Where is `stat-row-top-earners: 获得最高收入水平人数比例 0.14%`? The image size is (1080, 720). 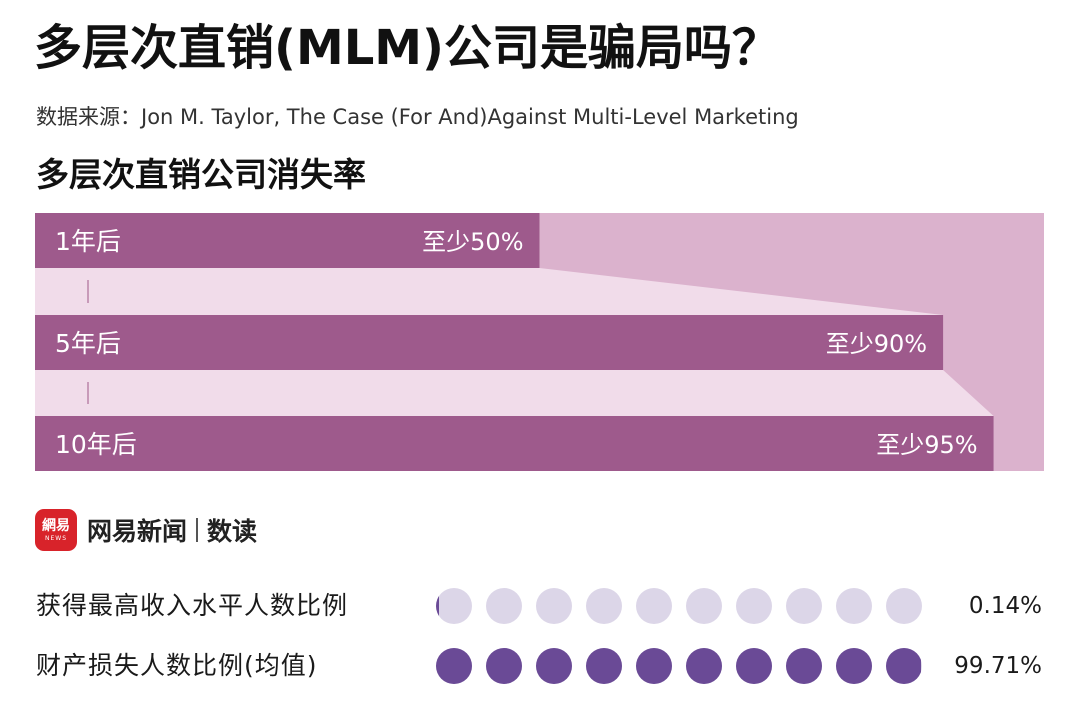 stat-row-top-earners: 获得最高收入水平人数比例 0.14% is located at coordinates (540, 606).